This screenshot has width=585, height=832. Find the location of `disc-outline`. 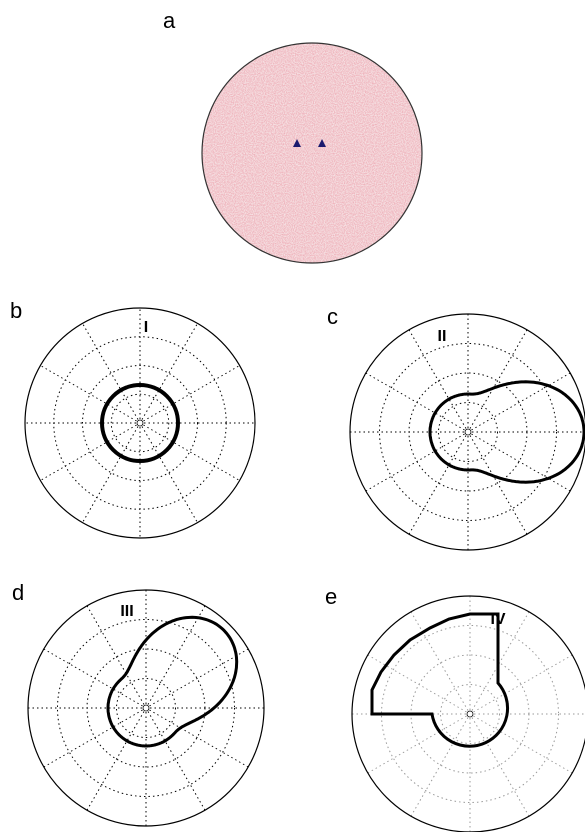

disc-outline is located at coordinates (312, 153).